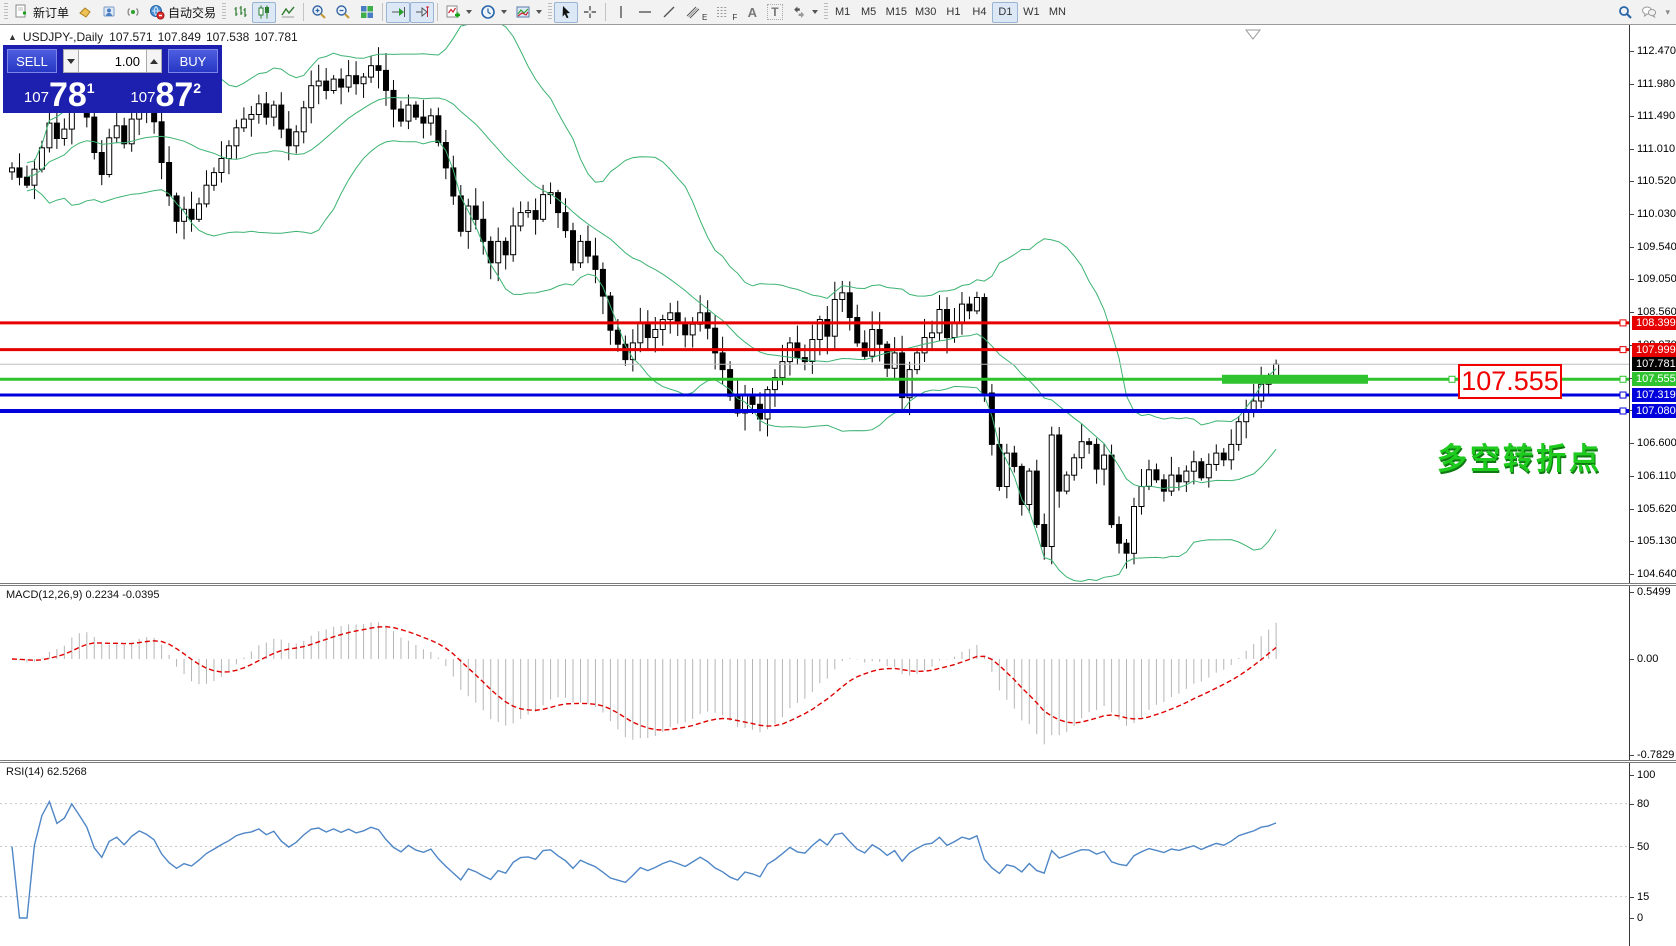 The height and width of the screenshot is (946, 1676). What do you see at coordinates (109, 12) in the screenshot?
I see `profile-button` at bounding box center [109, 12].